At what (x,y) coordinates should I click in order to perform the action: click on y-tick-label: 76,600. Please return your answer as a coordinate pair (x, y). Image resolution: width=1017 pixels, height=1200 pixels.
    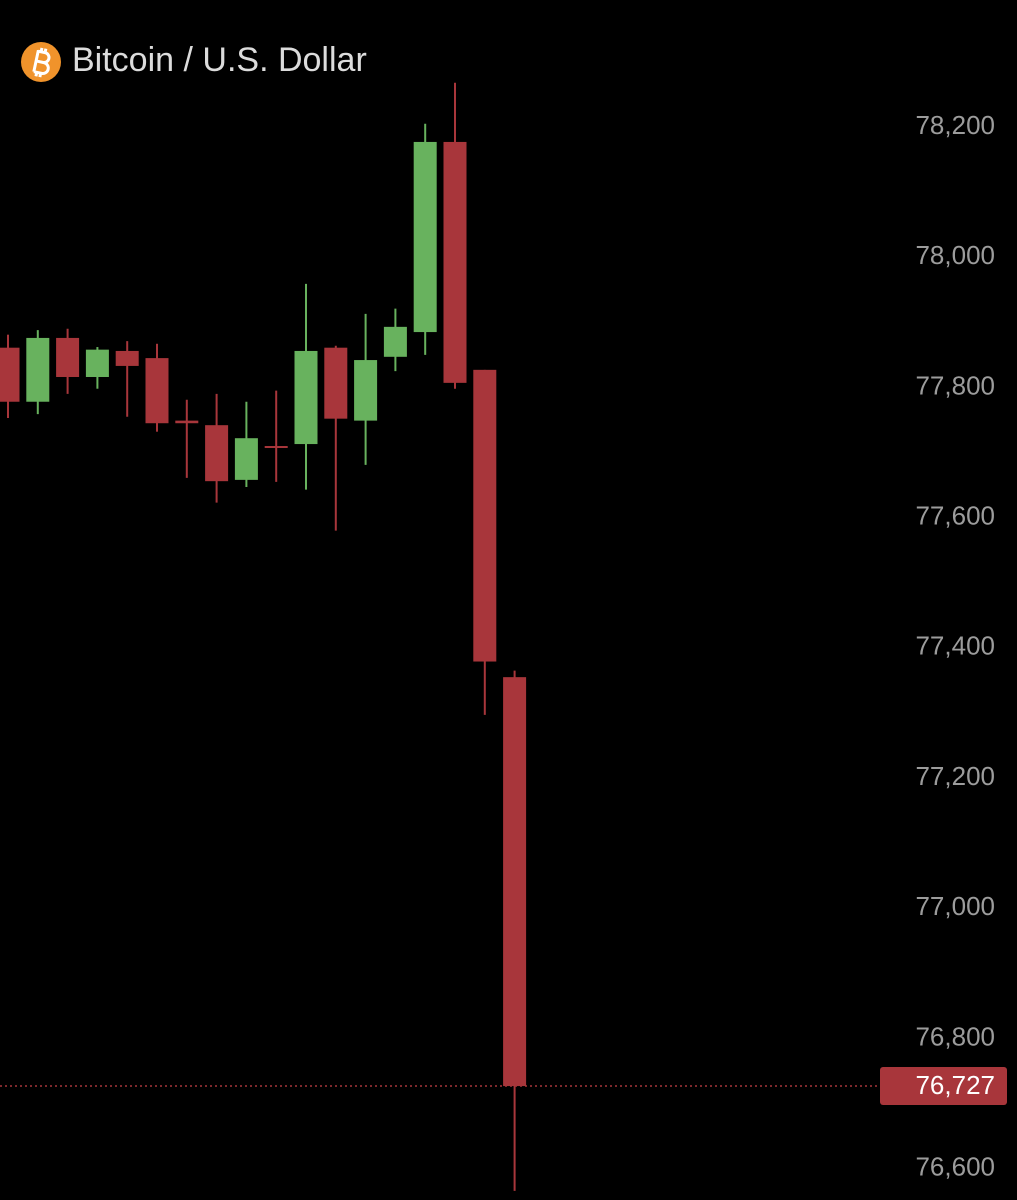
    Looking at the image, I should click on (955, 1167).